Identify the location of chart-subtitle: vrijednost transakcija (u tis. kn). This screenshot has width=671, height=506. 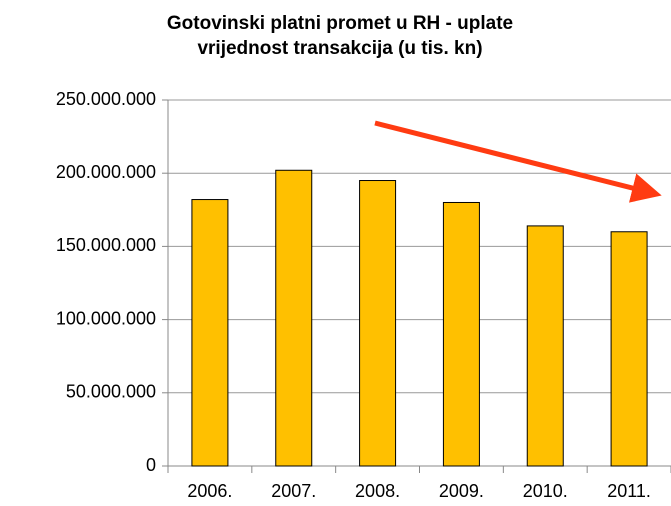
(339, 48).